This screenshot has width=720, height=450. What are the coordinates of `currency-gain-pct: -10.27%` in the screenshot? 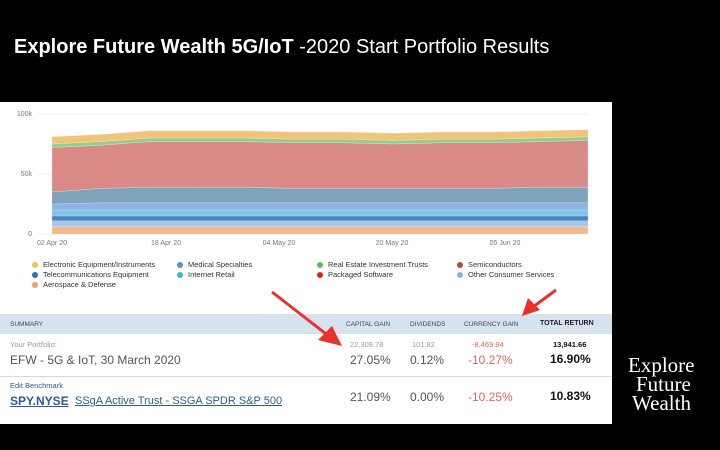 It's located at (490, 360).